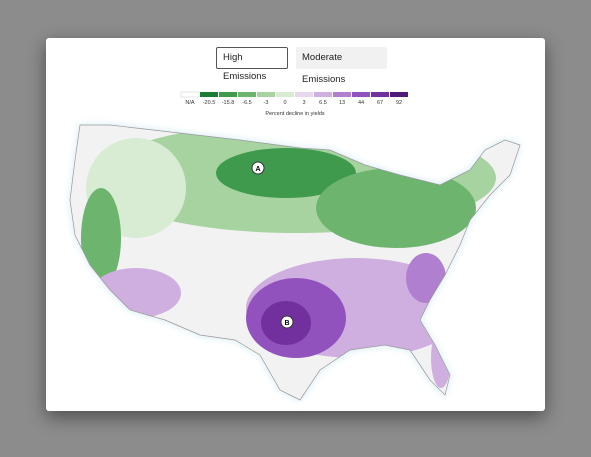 The image size is (591, 457). Describe the element at coordinates (295, 114) in the screenshot. I see `legend-title: Percent decline in yields` at that location.